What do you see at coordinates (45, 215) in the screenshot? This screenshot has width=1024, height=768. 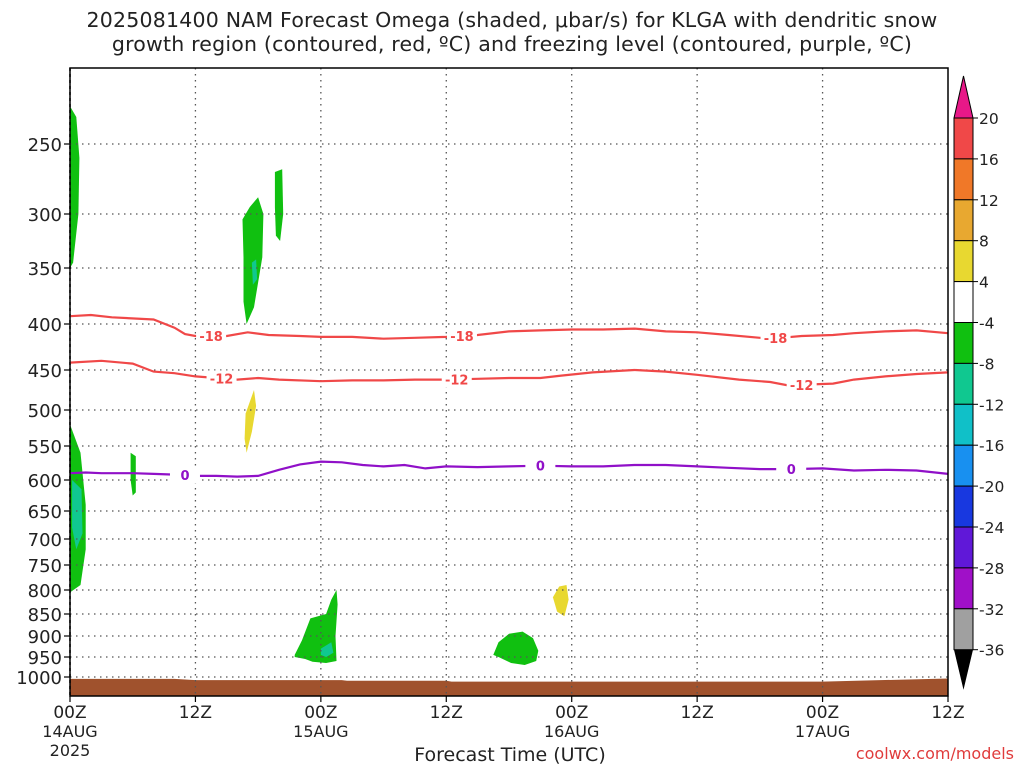 I see `y-tick-label: 300` at bounding box center [45, 215].